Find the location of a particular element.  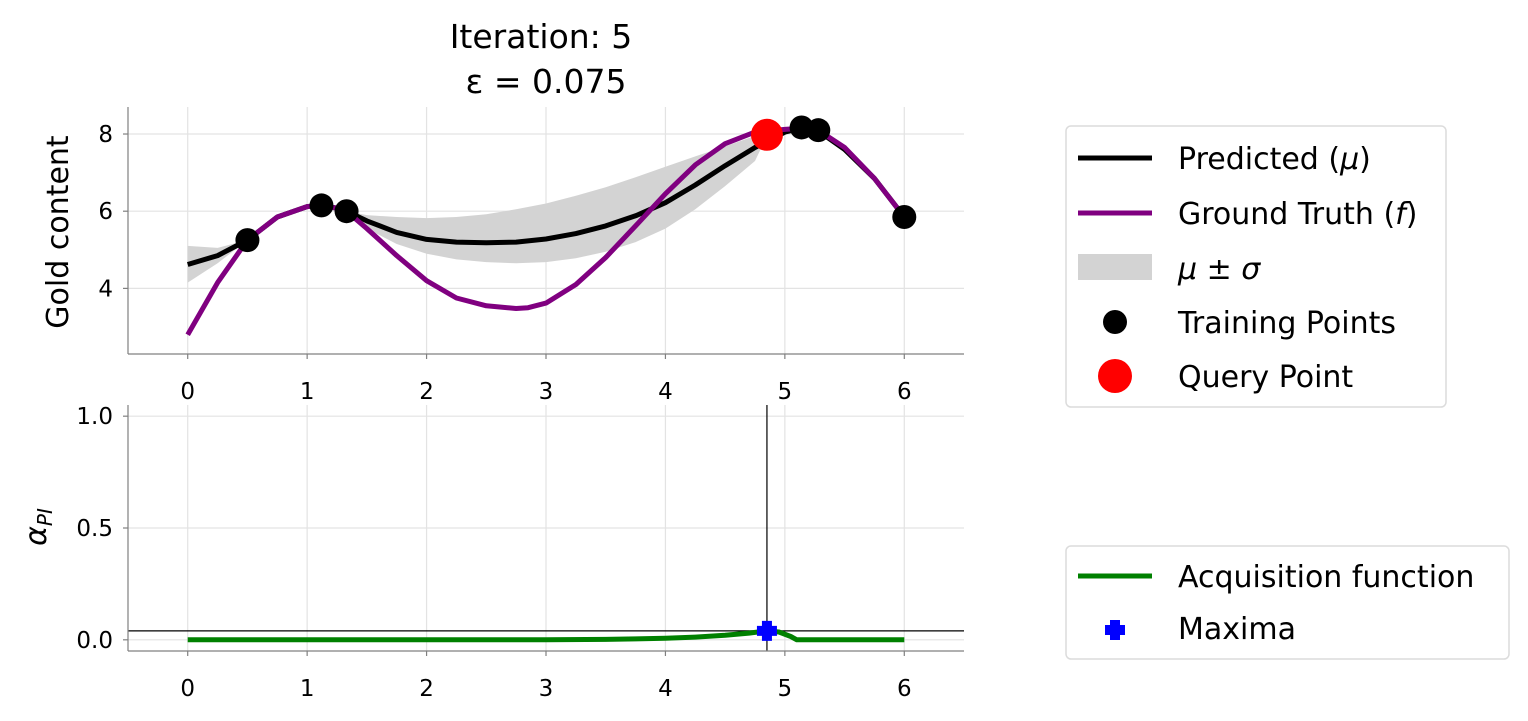

bottom-x-tick-label: 1 is located at coordinates (307, 689).